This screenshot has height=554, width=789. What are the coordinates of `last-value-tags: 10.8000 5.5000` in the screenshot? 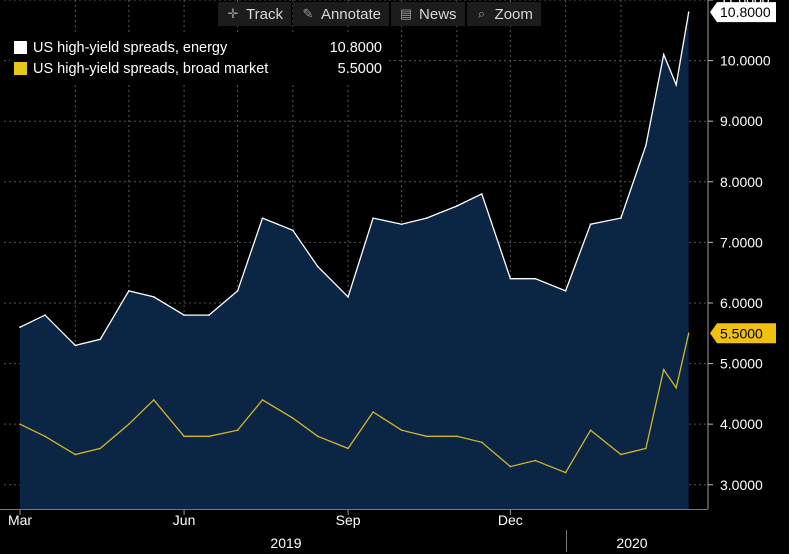 It's located at (743, 173).